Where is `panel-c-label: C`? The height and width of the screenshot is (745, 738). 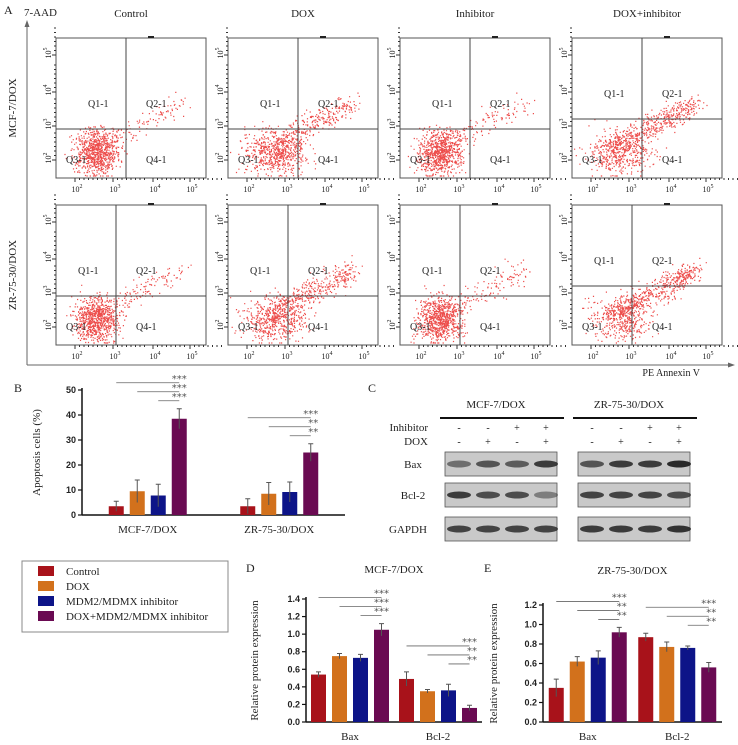 panel-c-label: C is located at coordinates (372, 388).